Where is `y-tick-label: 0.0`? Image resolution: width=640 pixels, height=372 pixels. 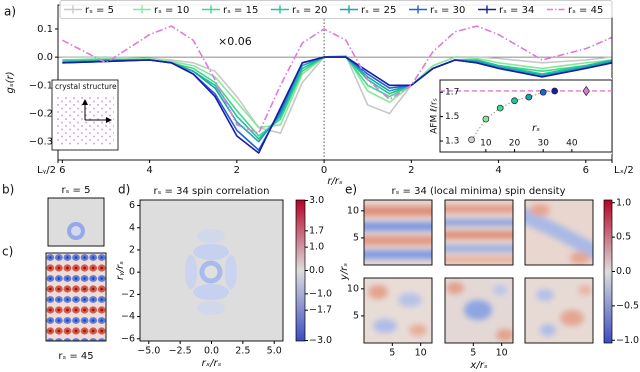 y-tick-label: 0.0 is located at coordinates (45, 57).